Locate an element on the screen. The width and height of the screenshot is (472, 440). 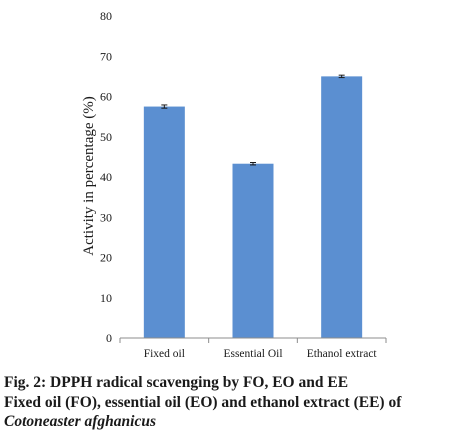
y-tick-label: 40 is located at coordinates (106, 177).